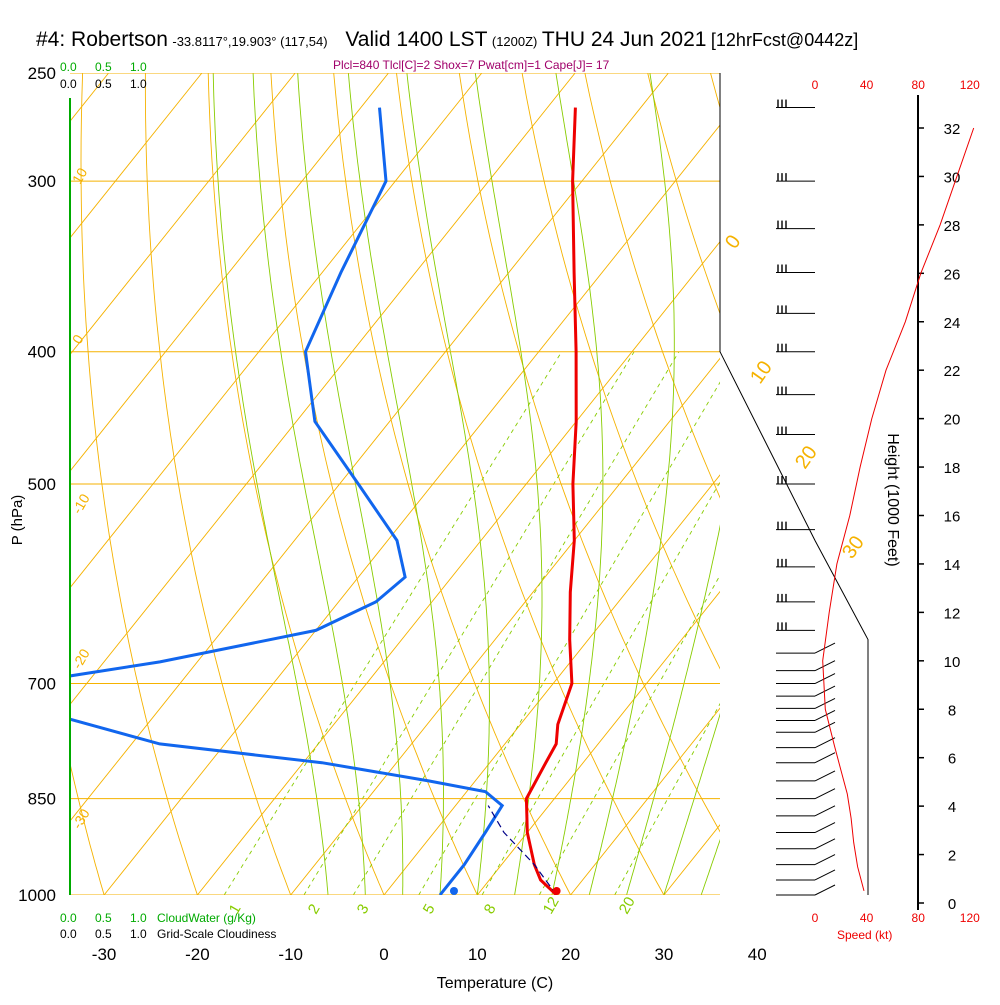 This screenshot has height=1005, width=1000. What do you see at coordinates (919, 918) in the screenshot?
I see `speed-bottom-tick: 80` at bounding box center [919, 918].